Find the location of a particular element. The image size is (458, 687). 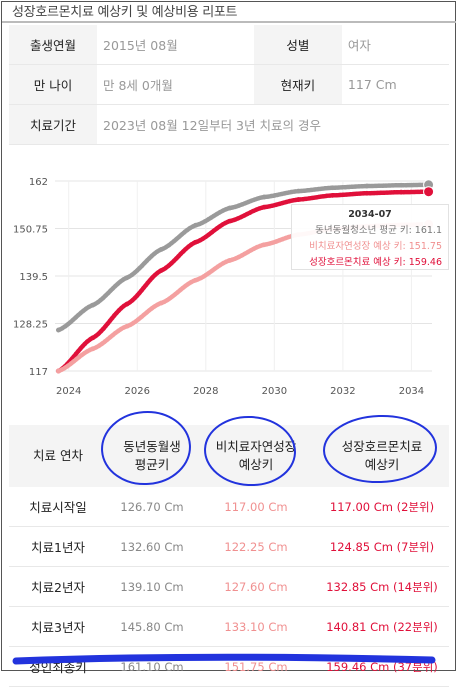

row-name: 치료3년자 is located at coordinates (58, 626).